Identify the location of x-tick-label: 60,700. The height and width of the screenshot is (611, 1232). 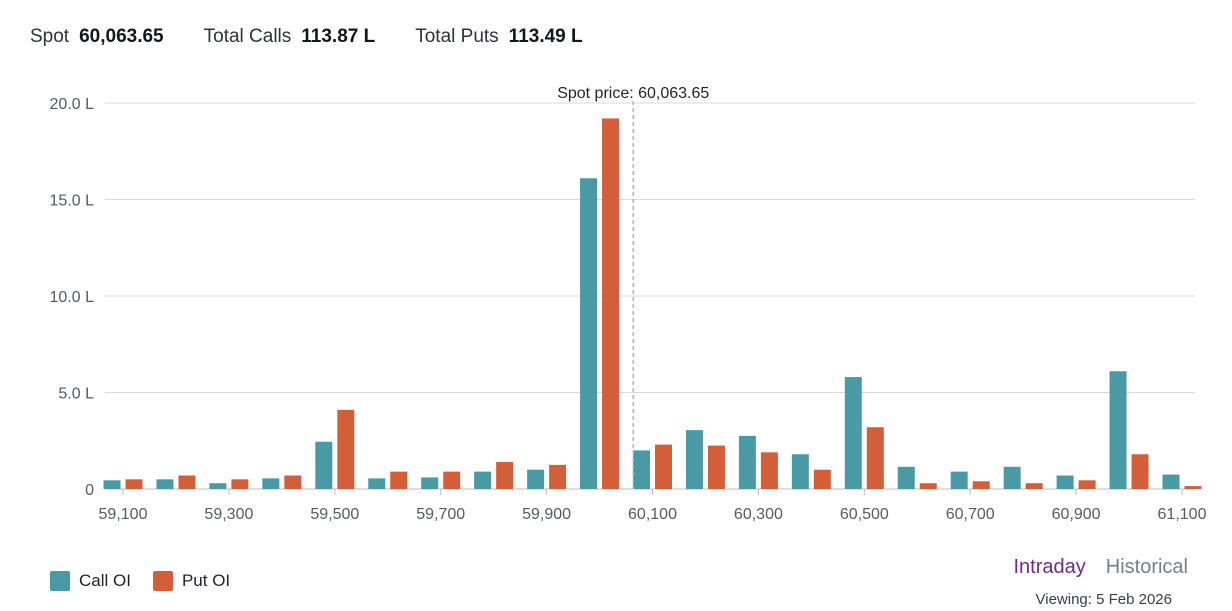
(970, 514).